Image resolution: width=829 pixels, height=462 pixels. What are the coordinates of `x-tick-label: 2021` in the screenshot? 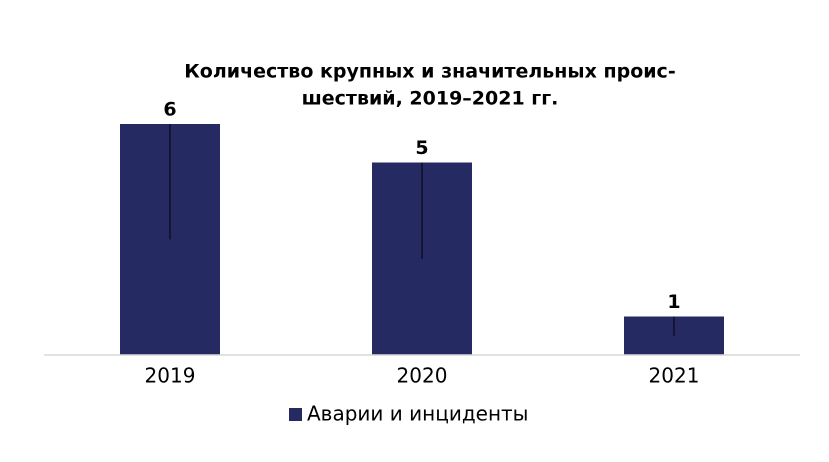 It's located at (674, 376).